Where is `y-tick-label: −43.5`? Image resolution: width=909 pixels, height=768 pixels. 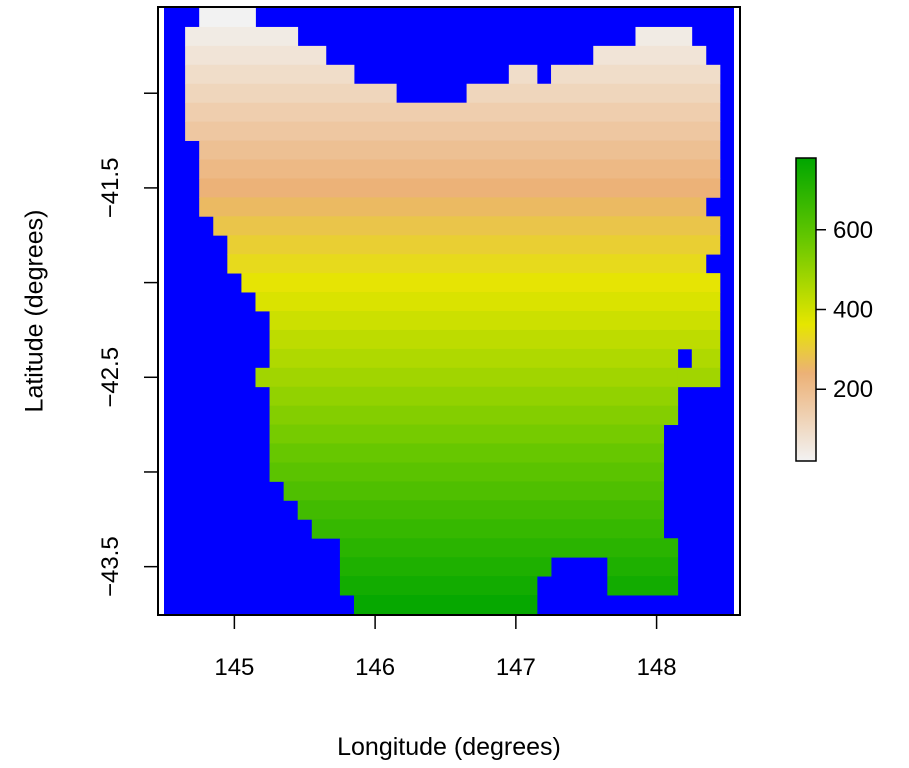 y-tick-label: −43.5 is located at coordinates (110, 566).